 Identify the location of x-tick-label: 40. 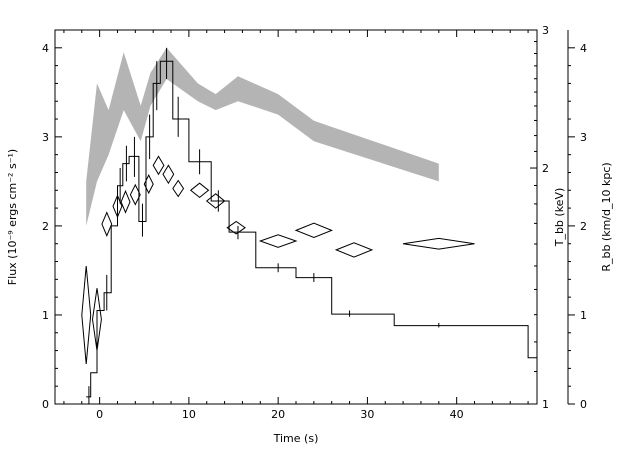
(457, 414).